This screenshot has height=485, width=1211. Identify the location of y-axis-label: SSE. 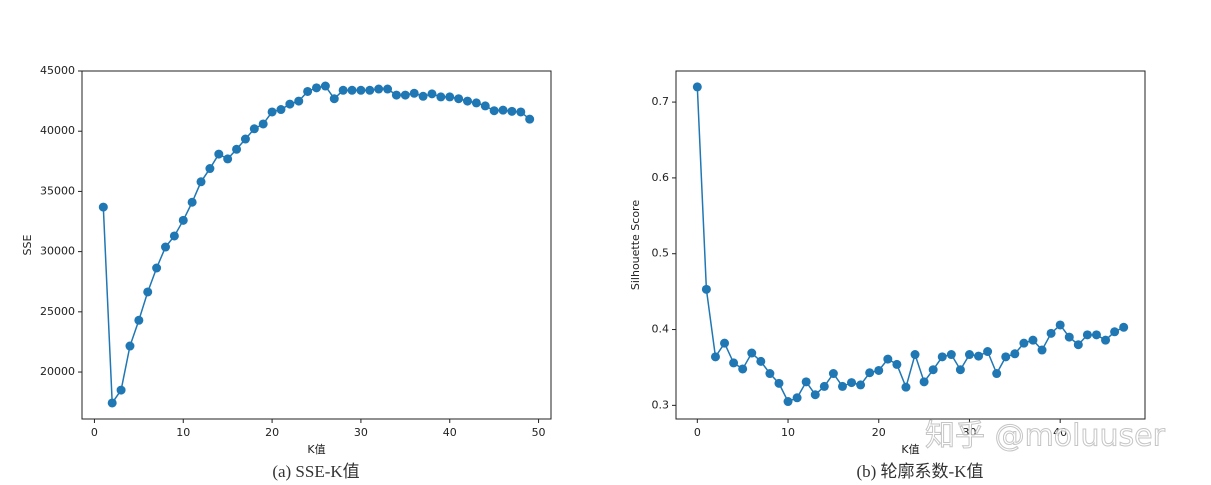
(27, 244).